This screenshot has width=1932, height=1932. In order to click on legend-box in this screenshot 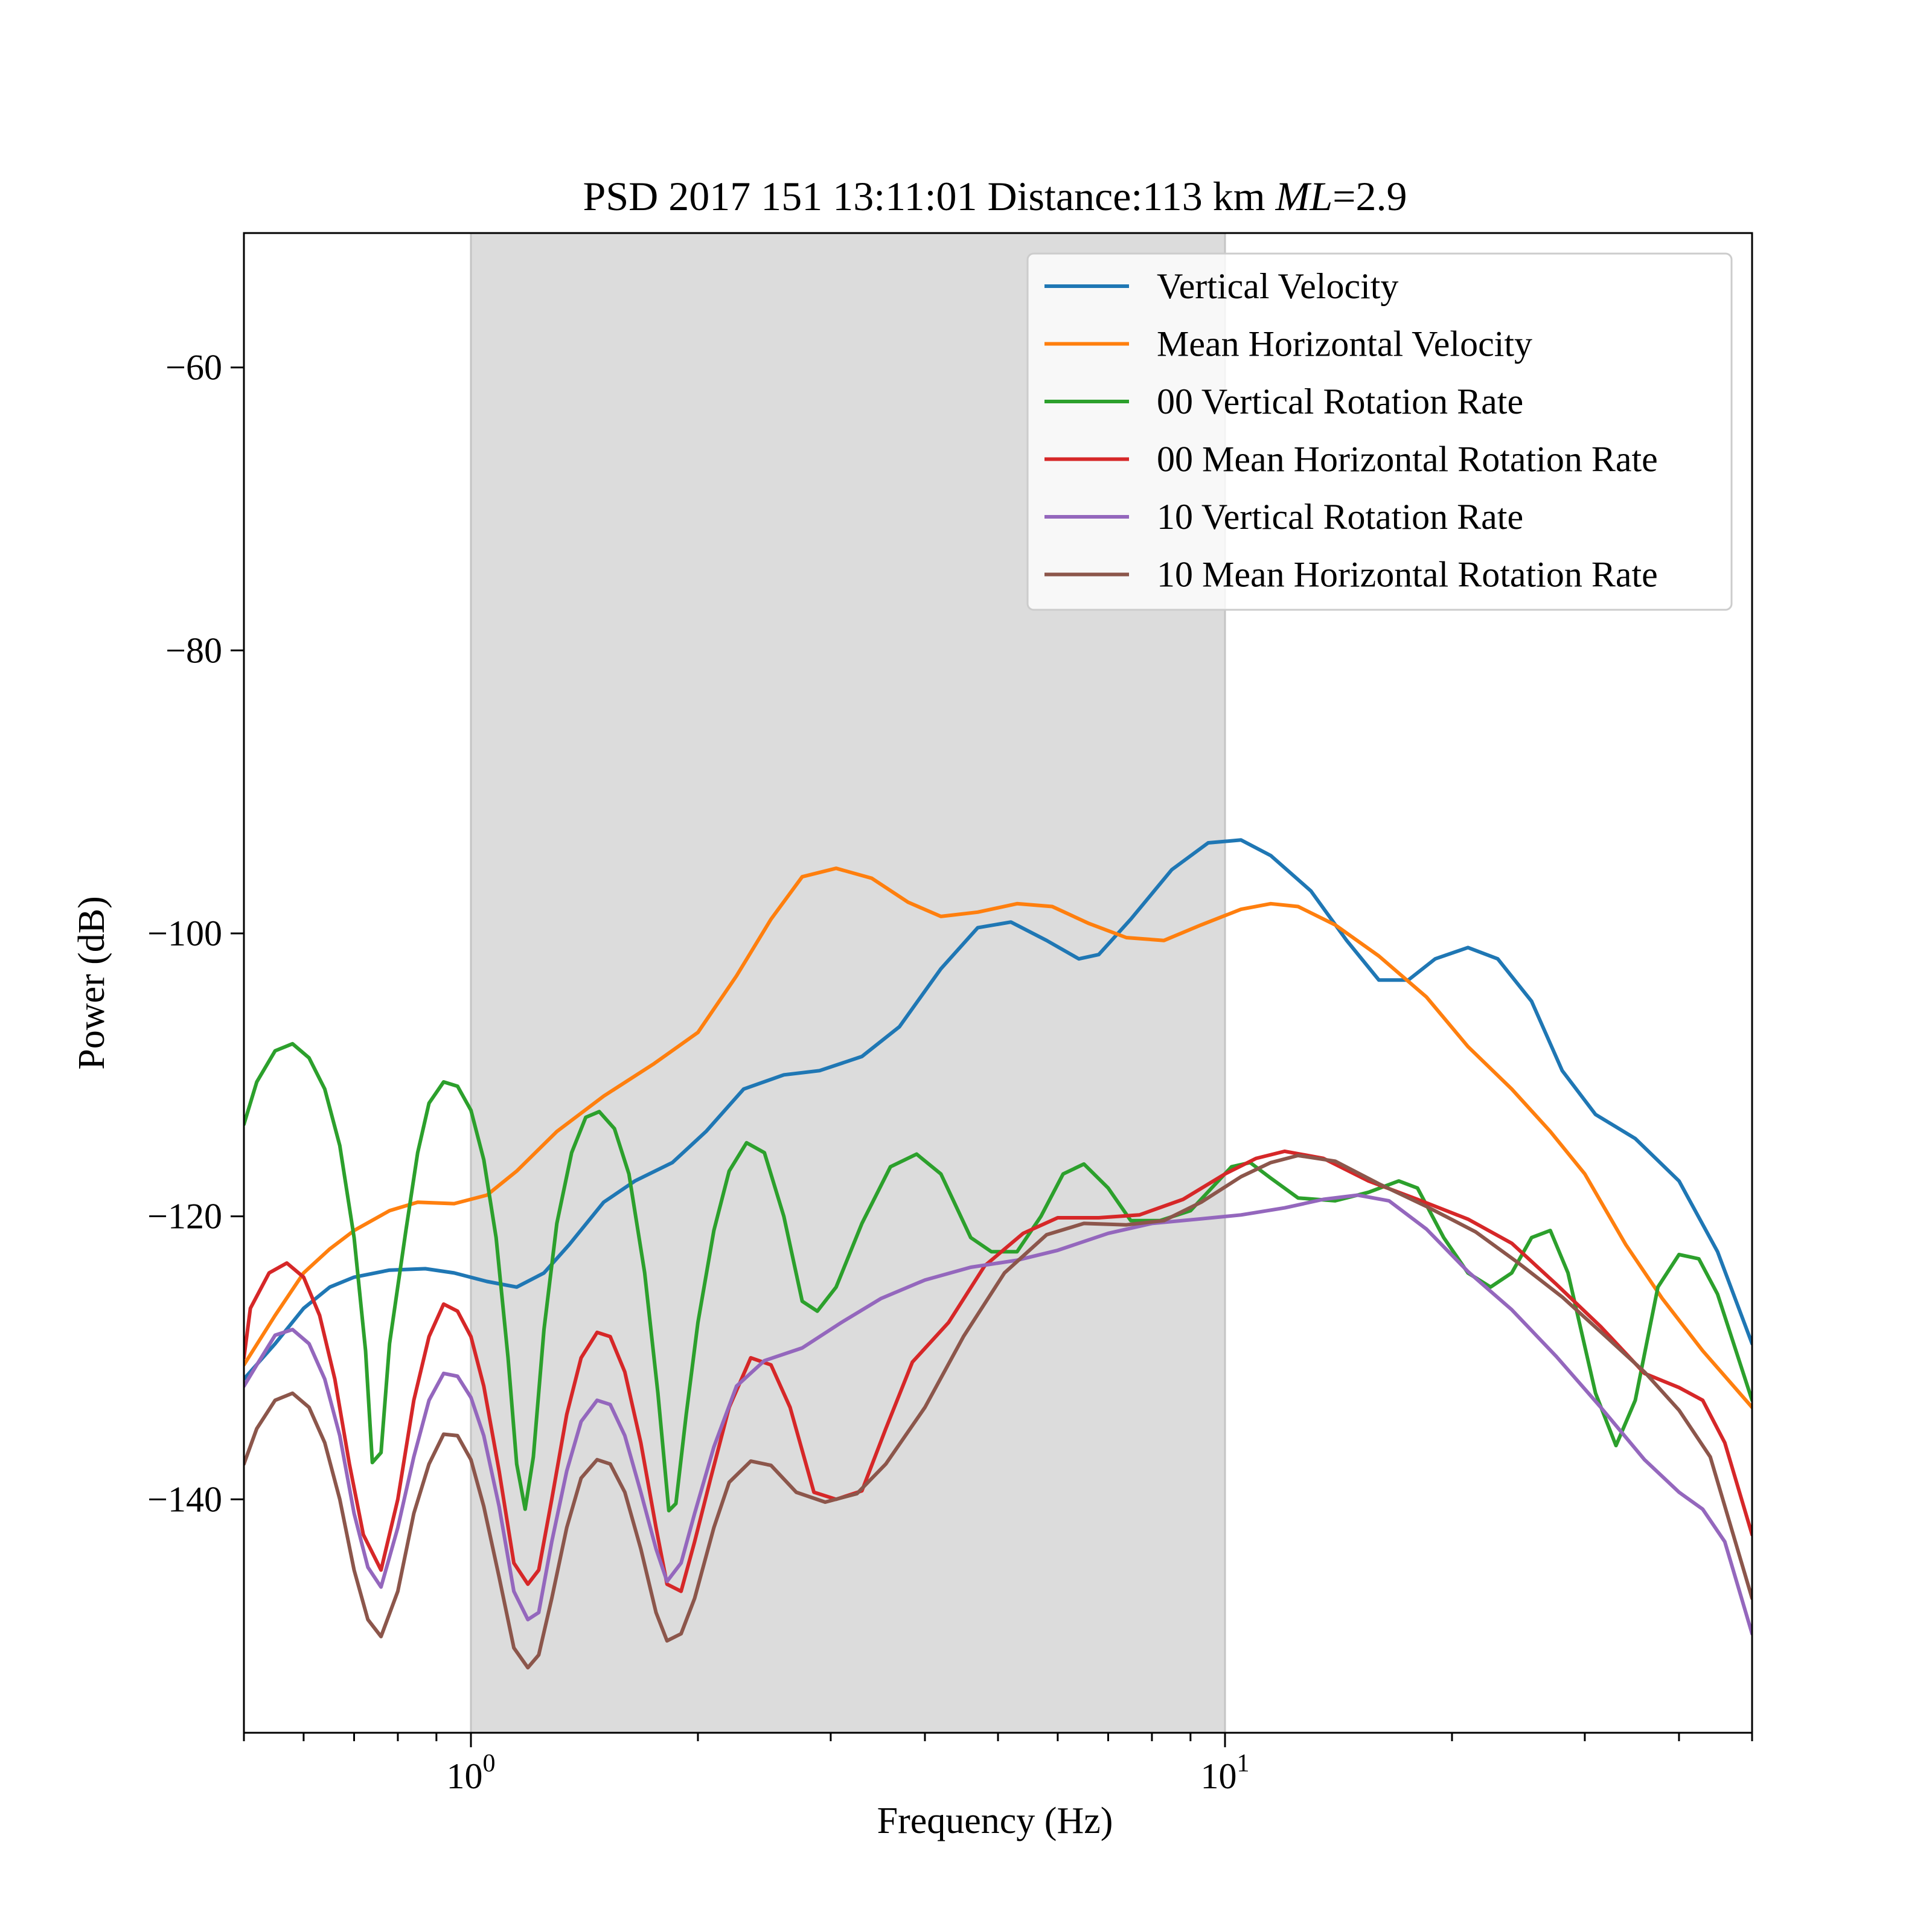, I will do `click(1379, 431)`.